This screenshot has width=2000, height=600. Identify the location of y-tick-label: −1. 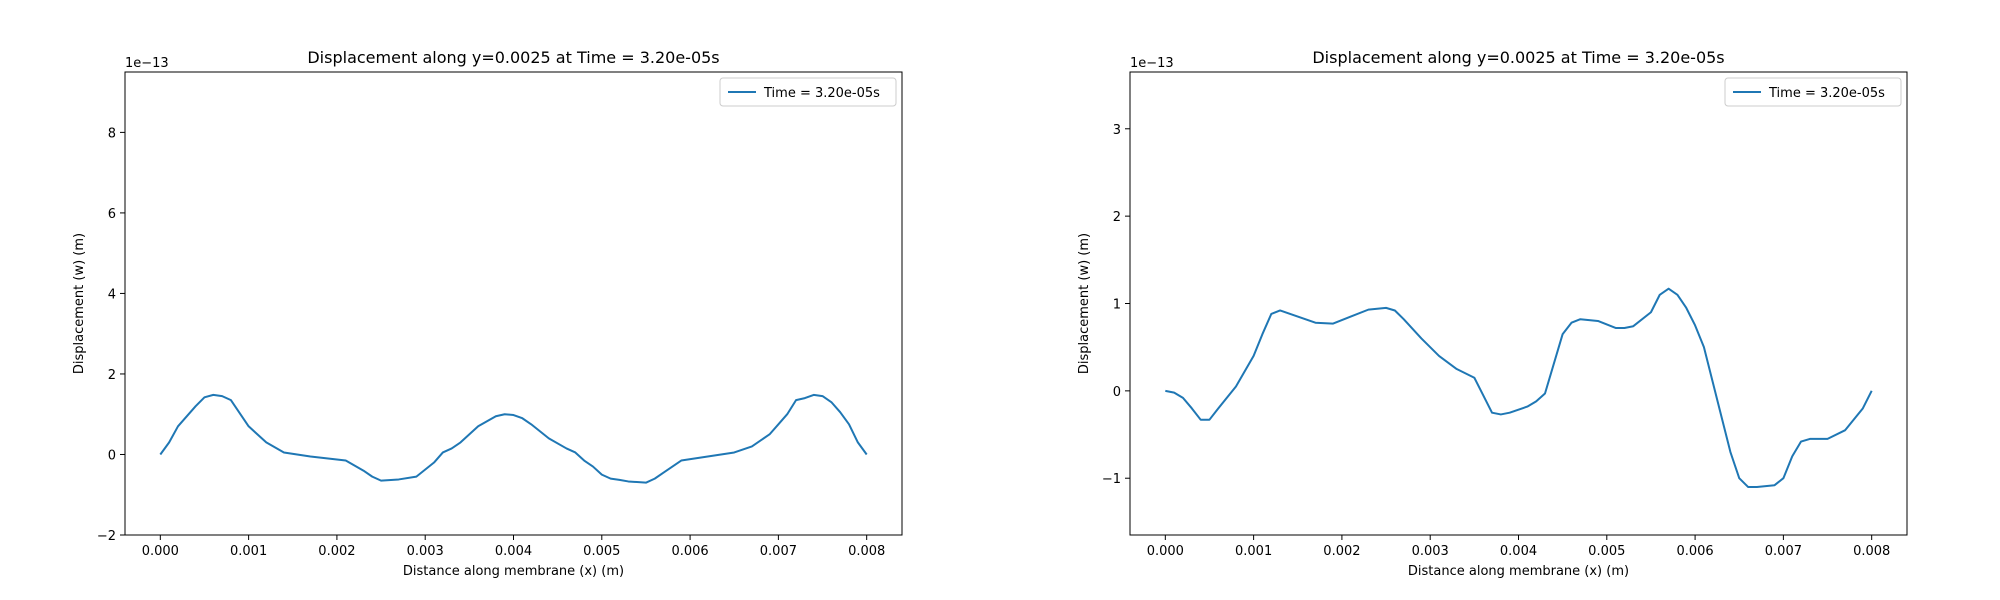
(1111, 479).